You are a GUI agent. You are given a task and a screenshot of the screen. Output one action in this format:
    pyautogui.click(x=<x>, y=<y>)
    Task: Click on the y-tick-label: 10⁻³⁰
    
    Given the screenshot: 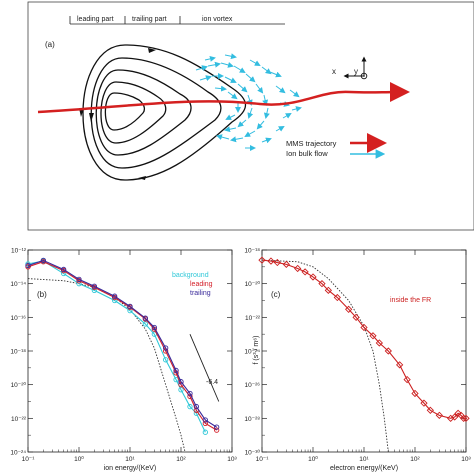 What is the action you would take?
    pyautogui.click(x=253, y=453)
    